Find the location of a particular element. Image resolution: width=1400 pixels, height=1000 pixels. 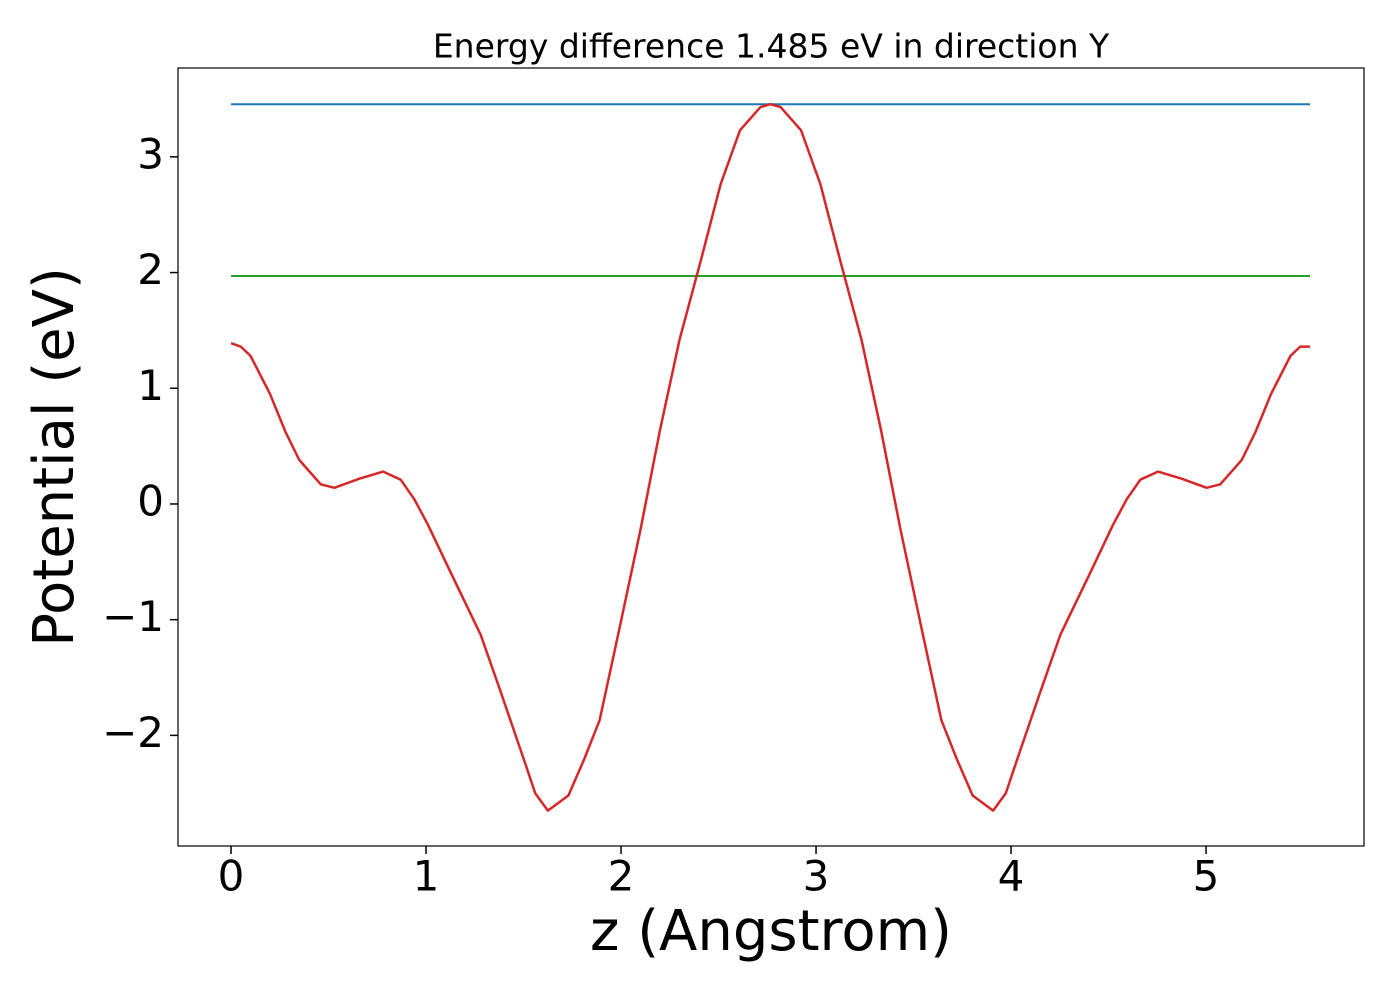

x-tick-label: 4 is located at coordinates (1011, 876).